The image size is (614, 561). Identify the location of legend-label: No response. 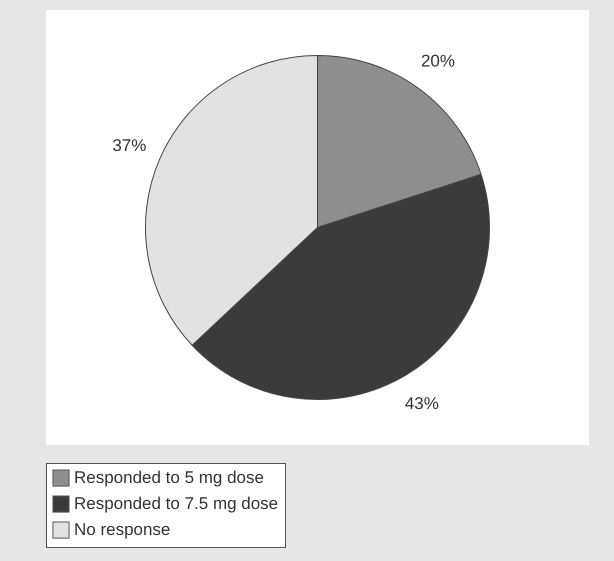
(122, 529).